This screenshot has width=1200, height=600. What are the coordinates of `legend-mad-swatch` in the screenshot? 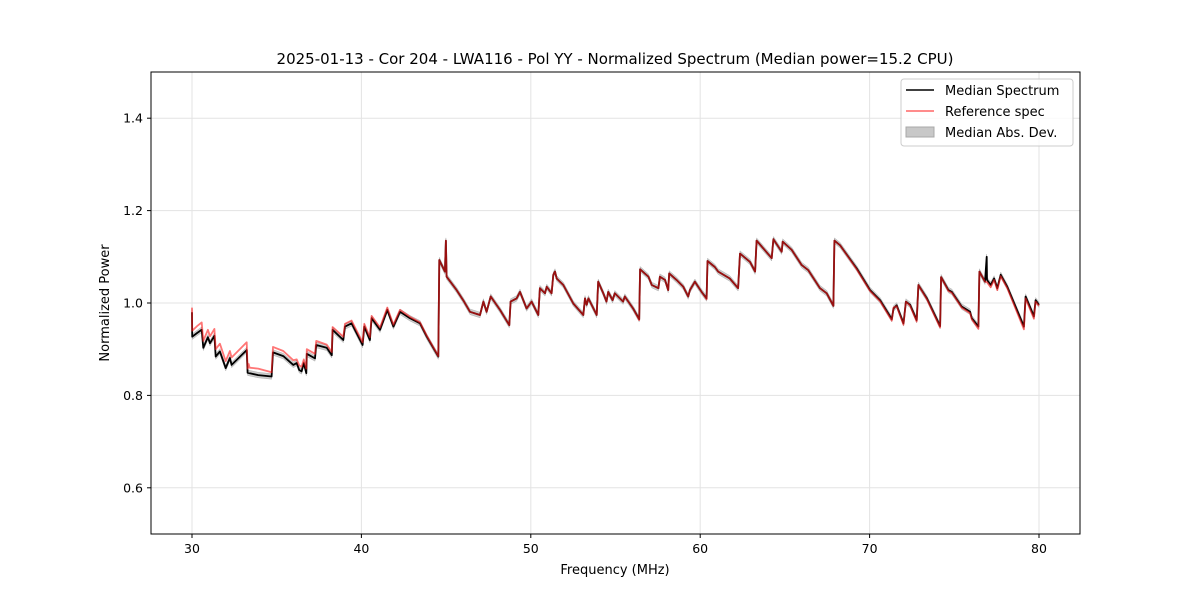 It's located at (920, 132).